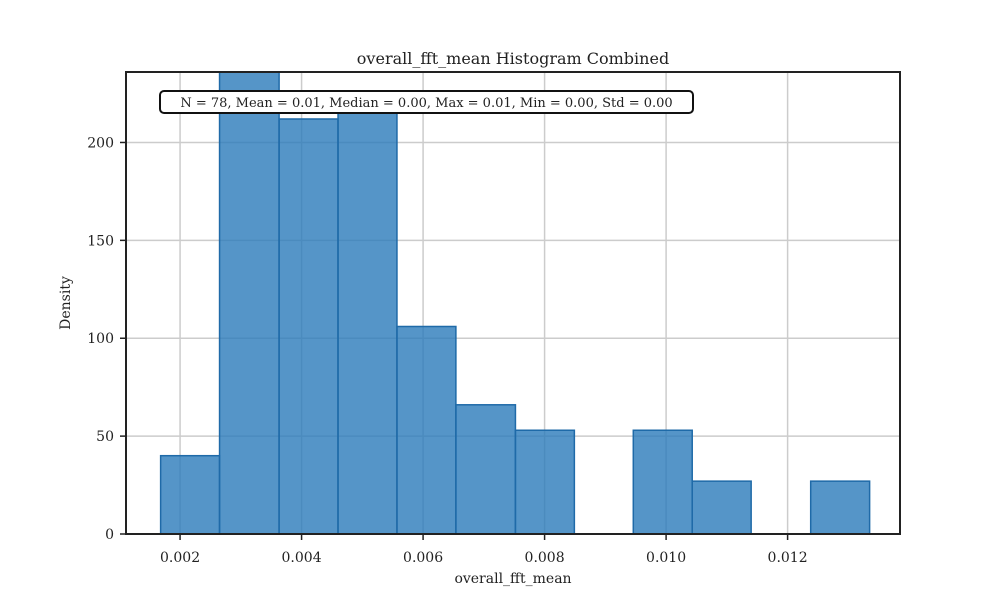 Image resolution: width=1000 pixels, height=600 pixels. Describe the element at coordinates (100, 143) in the screenshot. I see `y-tick-label: 200` at that location.